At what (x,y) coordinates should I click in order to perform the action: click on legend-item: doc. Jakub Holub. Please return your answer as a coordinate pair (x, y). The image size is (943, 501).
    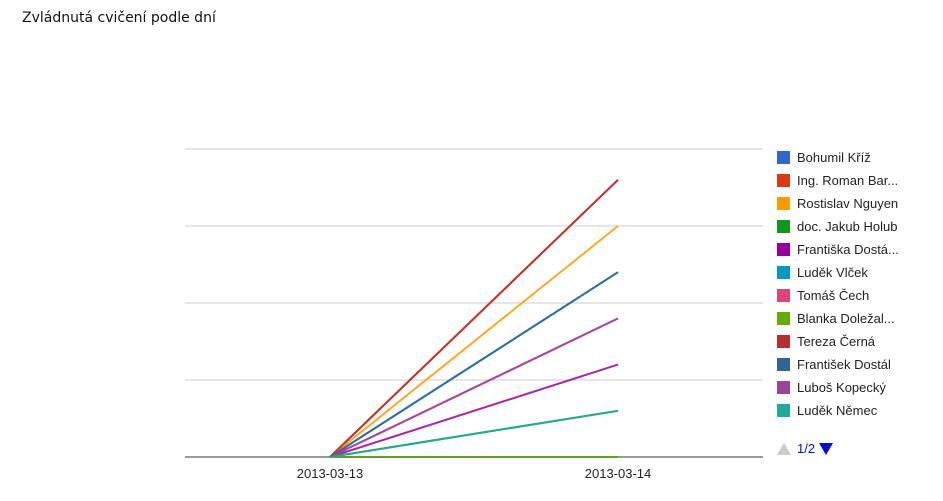
    Looking at the image, I should click on (857, 226).